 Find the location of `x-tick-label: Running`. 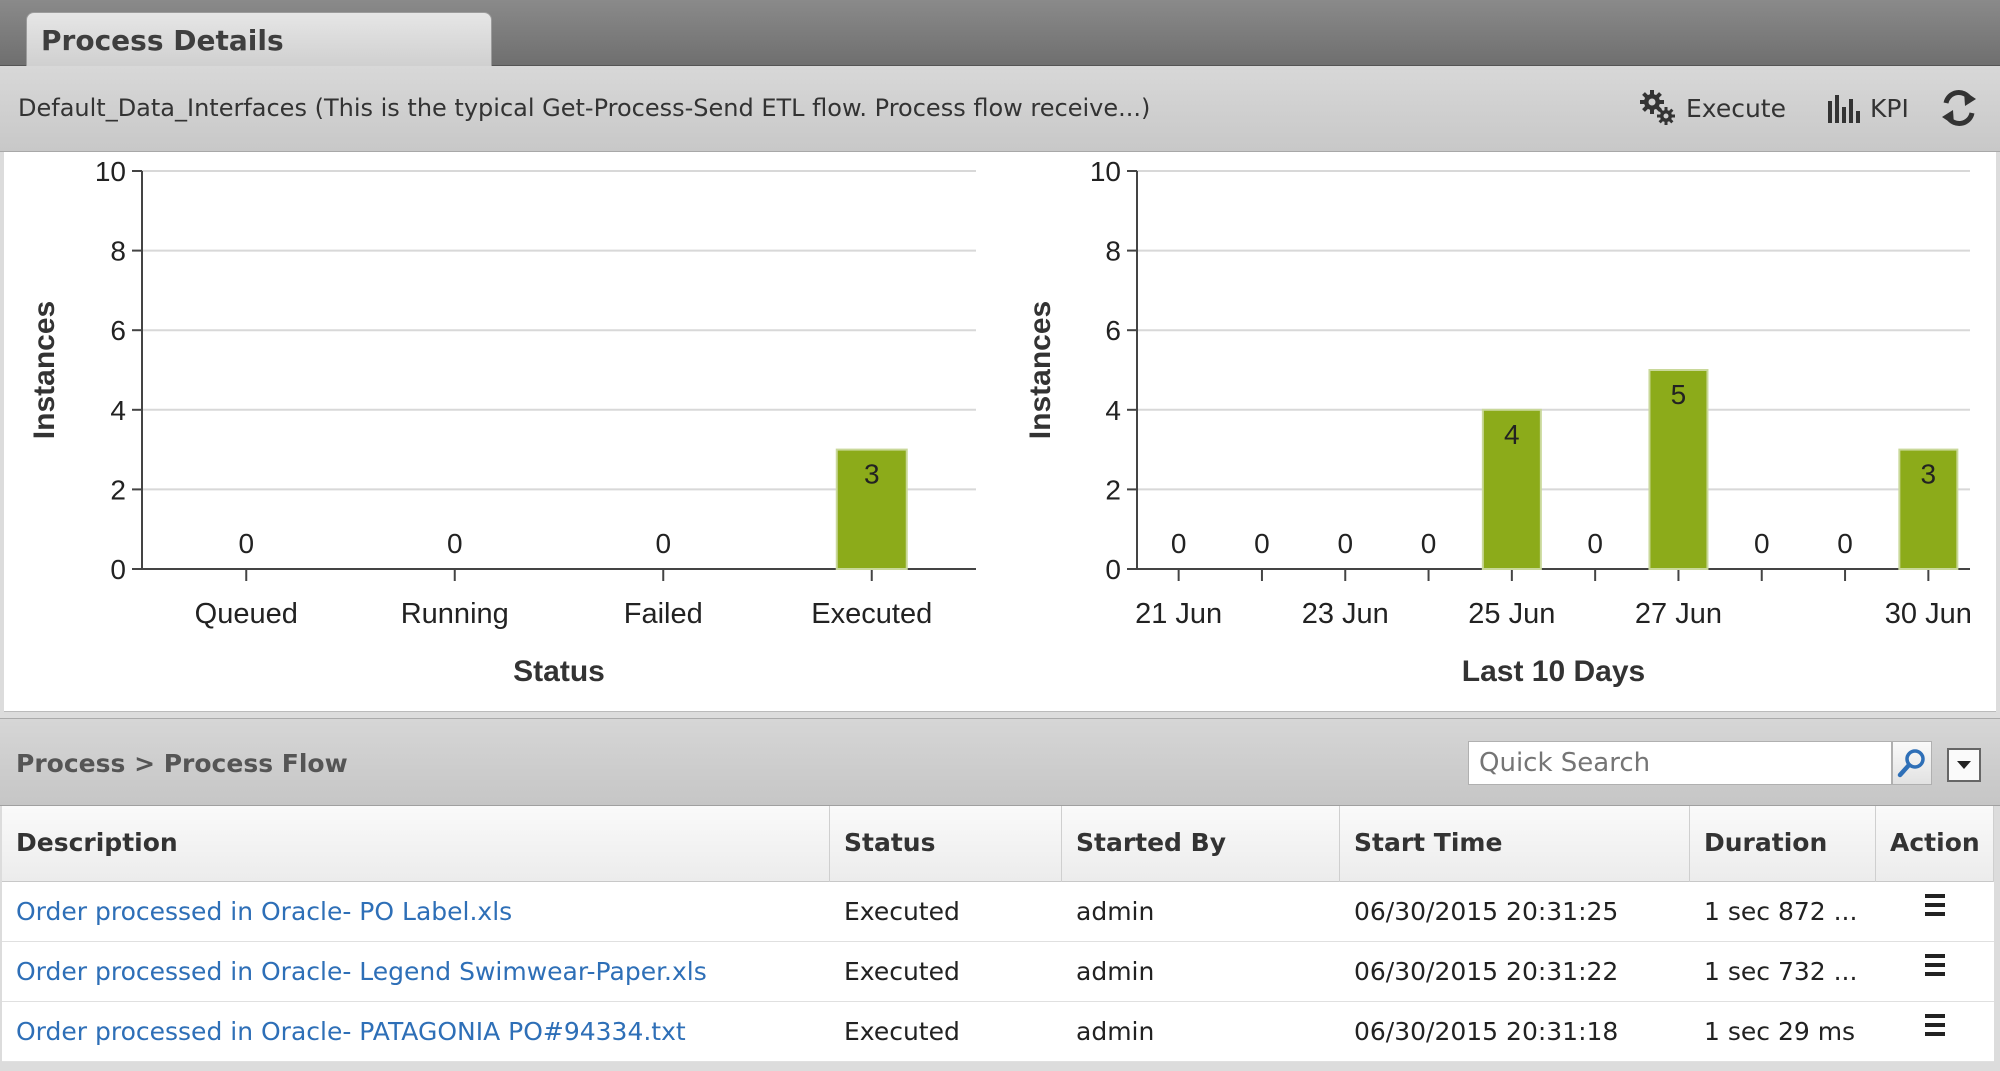

x-tick-label: Running is located at coordinates (455, 614).